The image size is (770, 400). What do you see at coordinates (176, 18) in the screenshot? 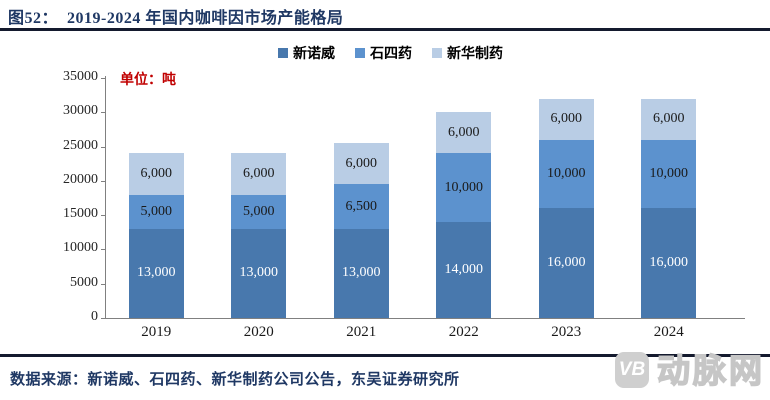
I see `figure-title: 图52： 2019-2024 年国内咖啡因市场产能格局` at bounding box center [176, 18].